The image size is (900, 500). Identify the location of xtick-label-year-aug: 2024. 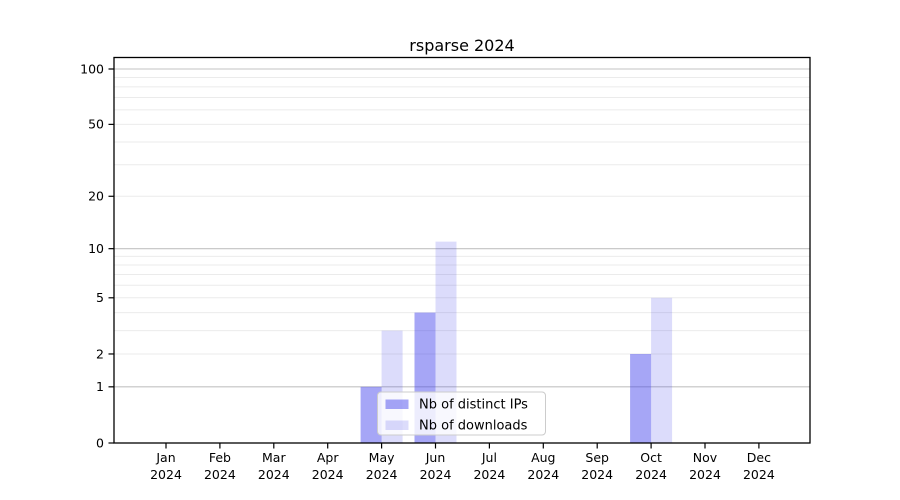
(543, 474).